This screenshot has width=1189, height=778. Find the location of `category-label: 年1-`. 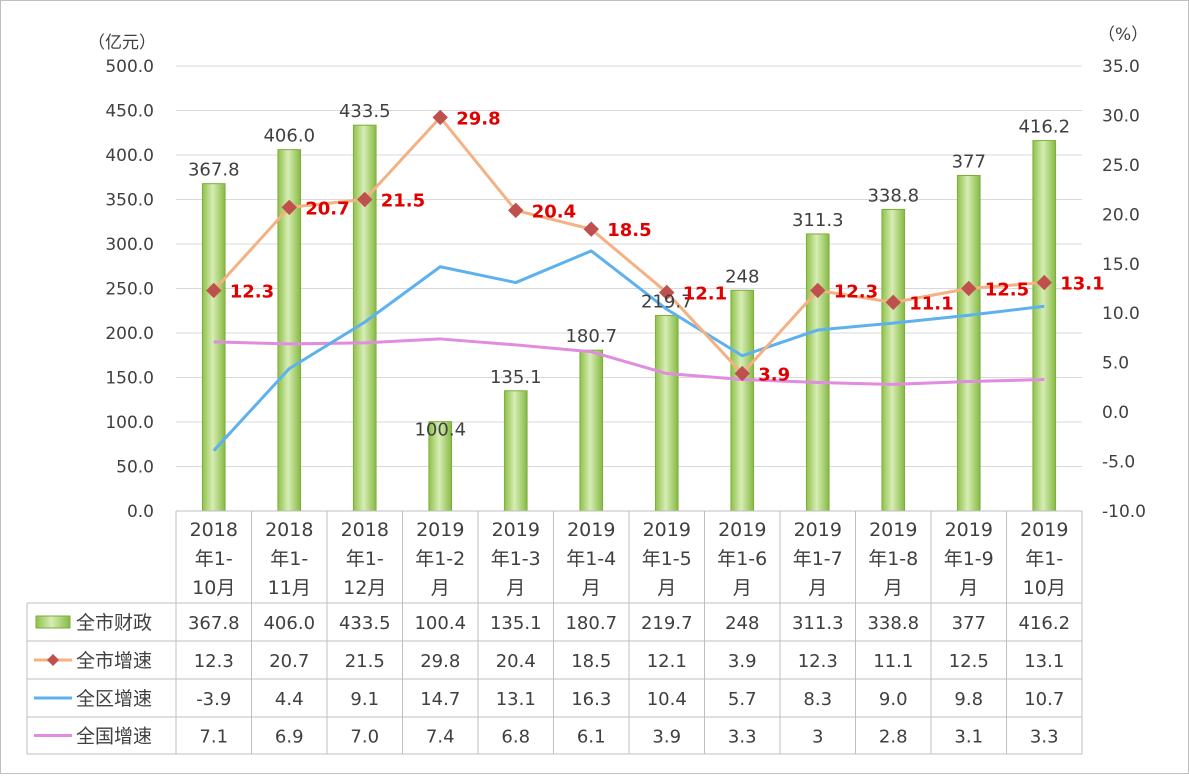

category-label: 年1- is located at coordinates (365, 559).